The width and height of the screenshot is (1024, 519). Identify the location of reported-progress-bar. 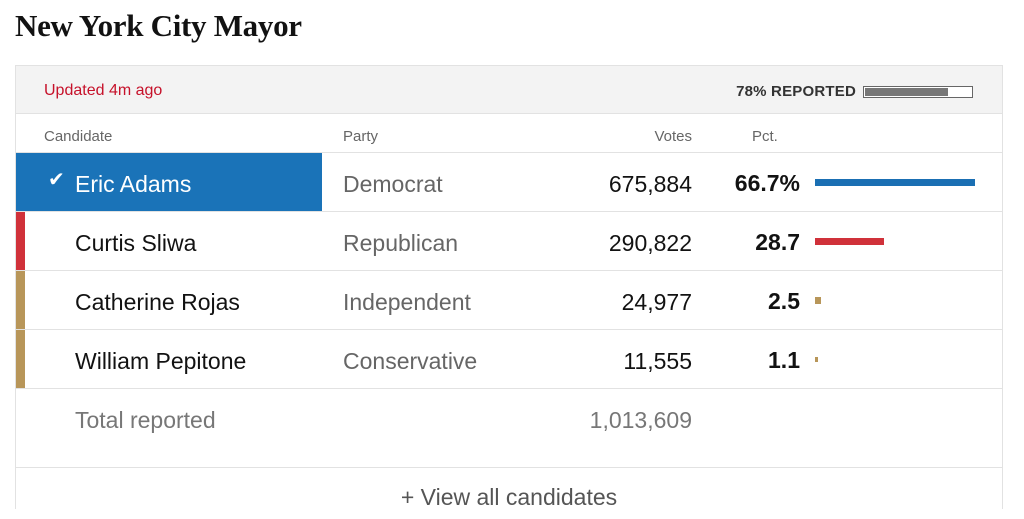
(918, 92).